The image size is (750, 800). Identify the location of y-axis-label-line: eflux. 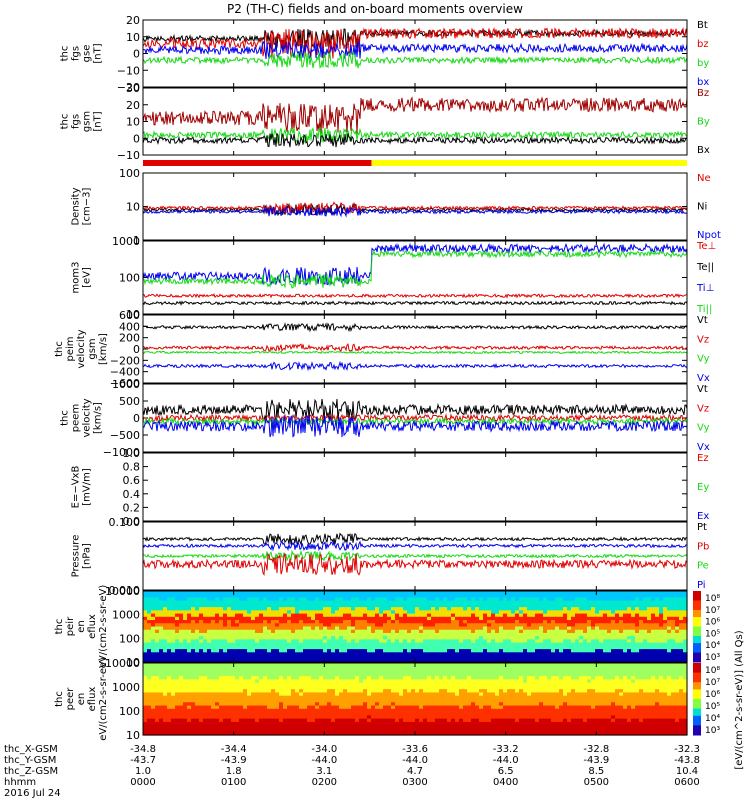
(92, 626).